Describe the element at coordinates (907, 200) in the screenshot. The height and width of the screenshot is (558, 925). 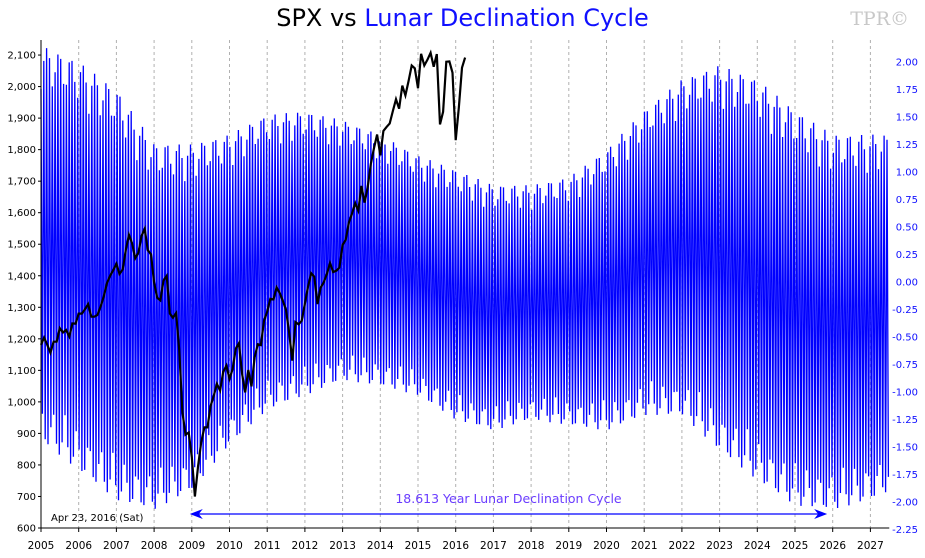
I see `y-right-tick-label: 0.75` at that location.